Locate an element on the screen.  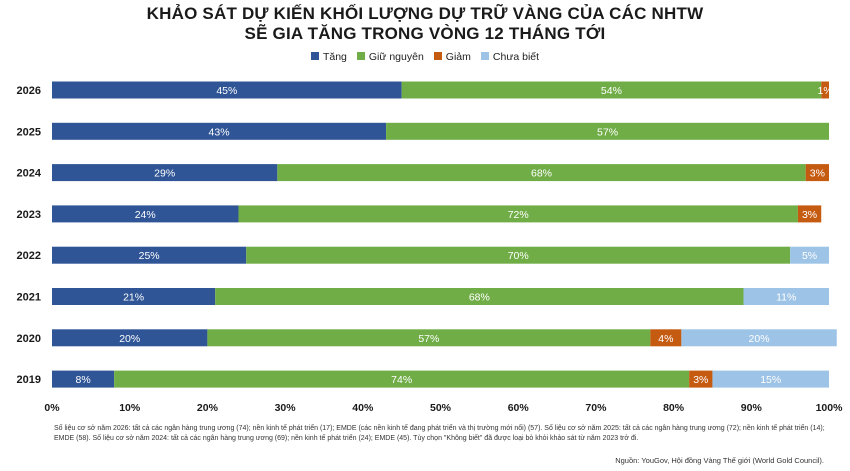
data-label-2023-series-0: 24% is located at coordinates (145, 215).